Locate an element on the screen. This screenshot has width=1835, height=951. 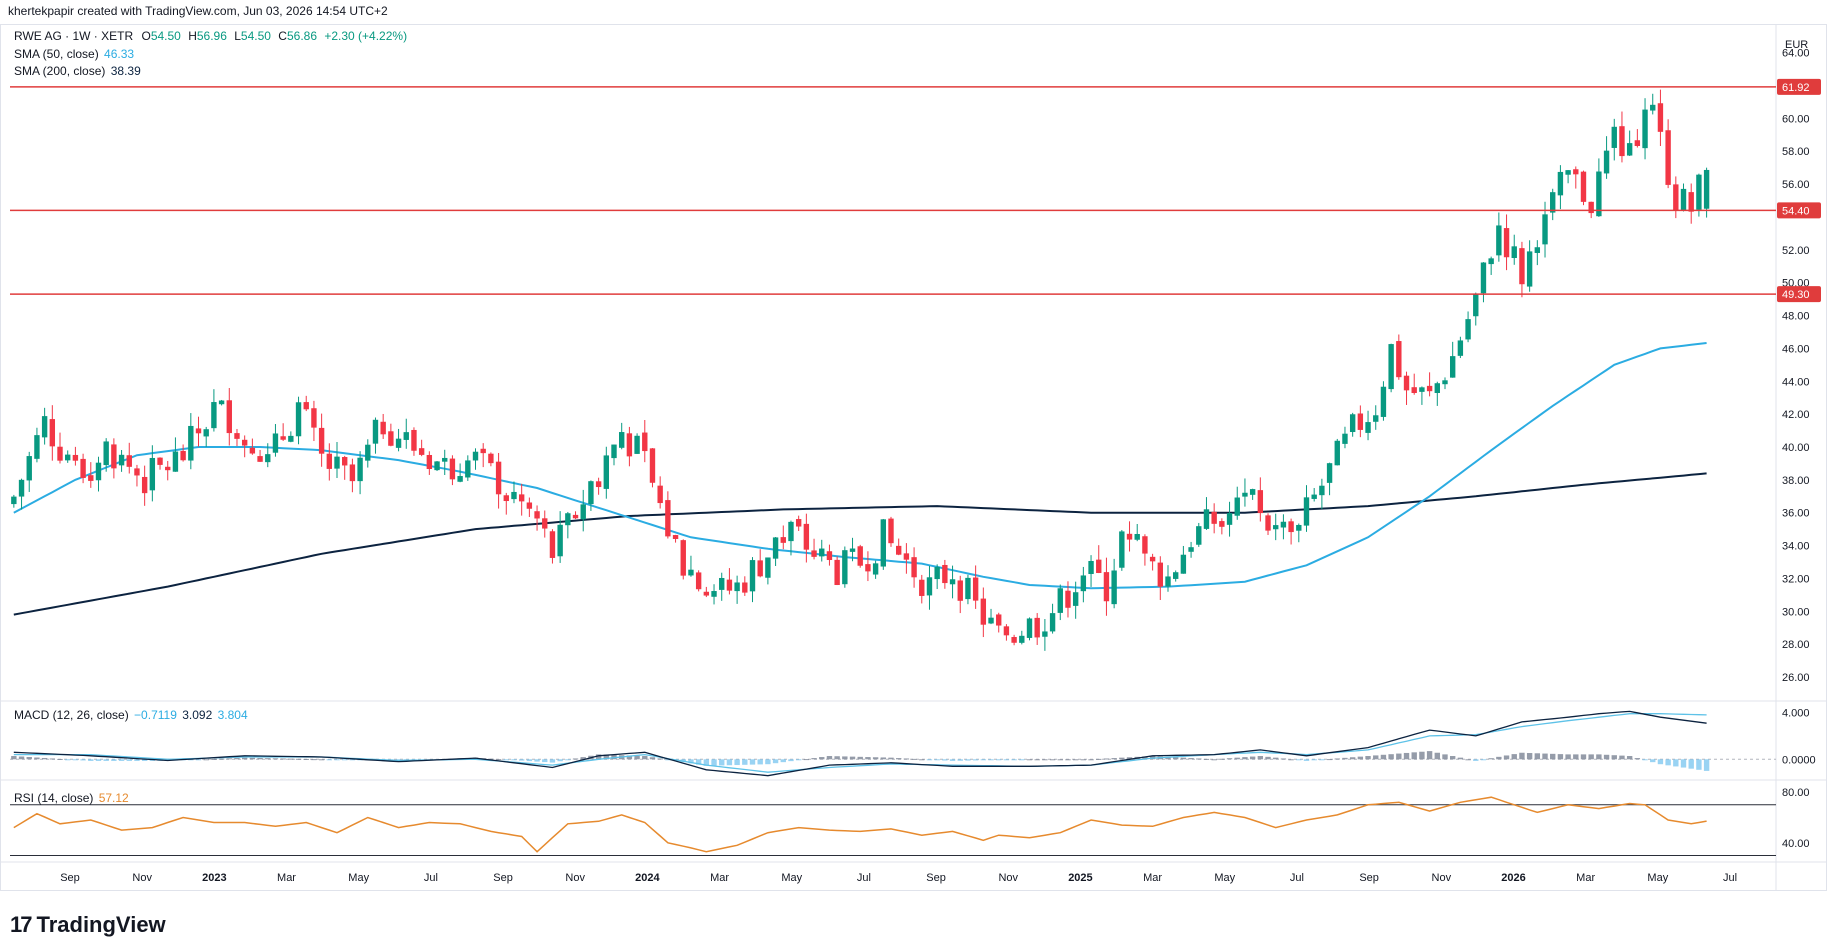
horizontal-level-label: 54.40 is located at coordinates (1796, 211).